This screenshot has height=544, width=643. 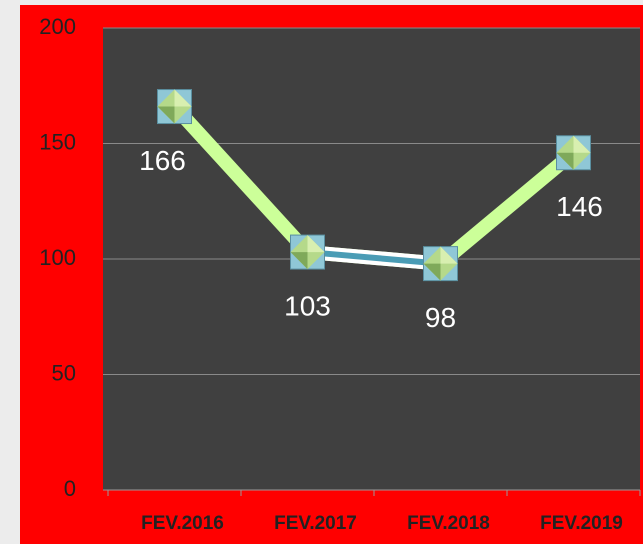 I want to click on data-label: 98, so click(x=440, y=317).